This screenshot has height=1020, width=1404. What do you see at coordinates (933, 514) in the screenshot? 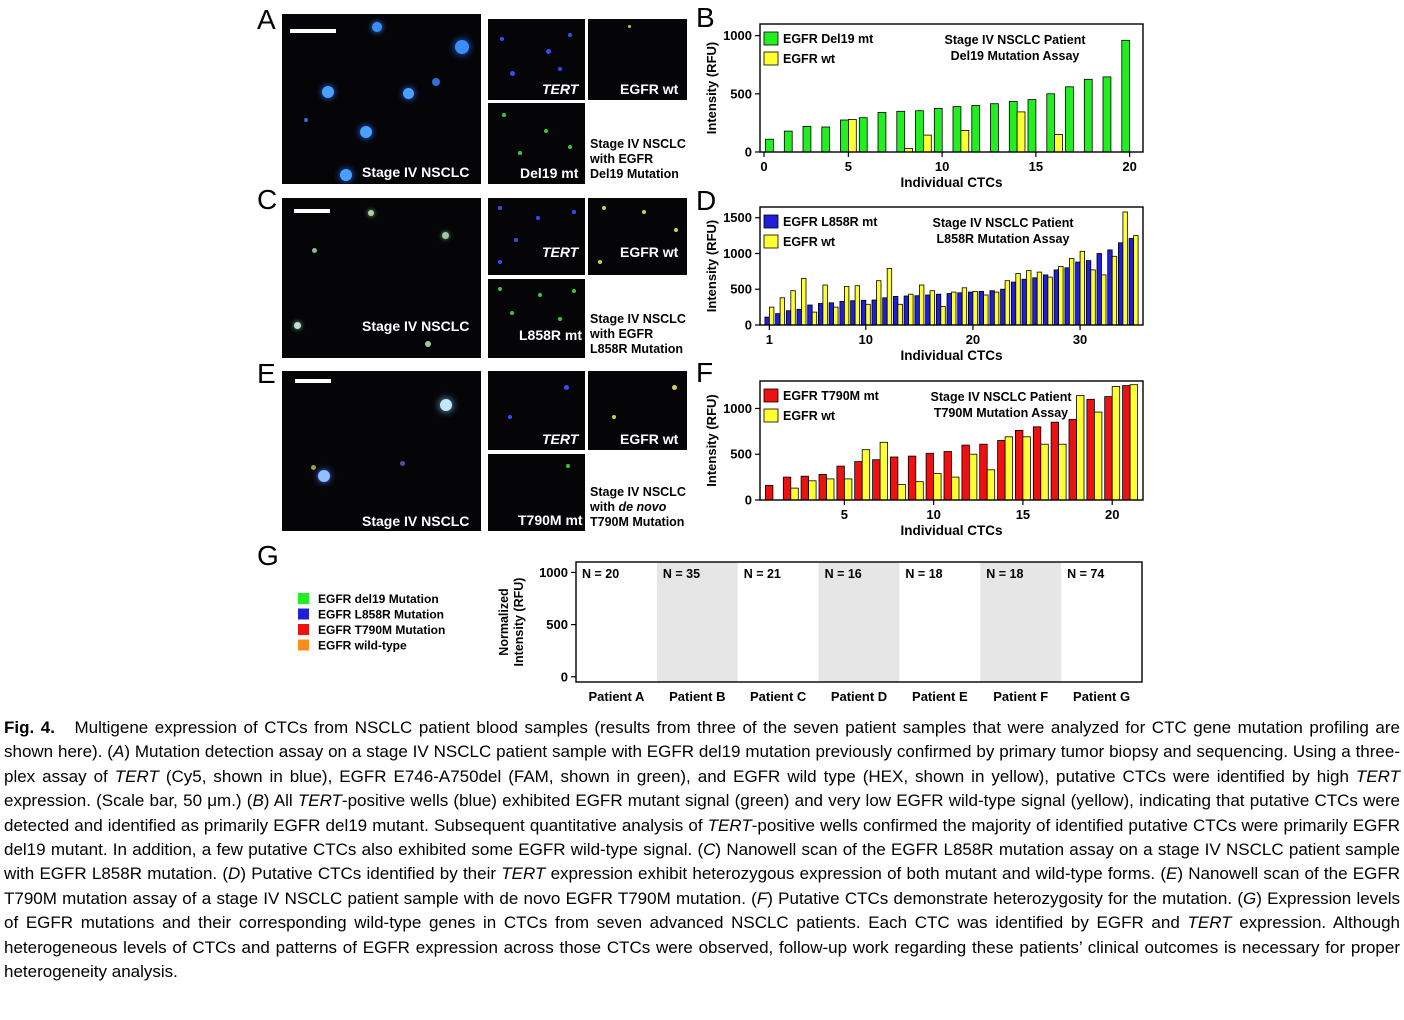
I see `x-tick-label: 10` at bounding box center [933, 514].